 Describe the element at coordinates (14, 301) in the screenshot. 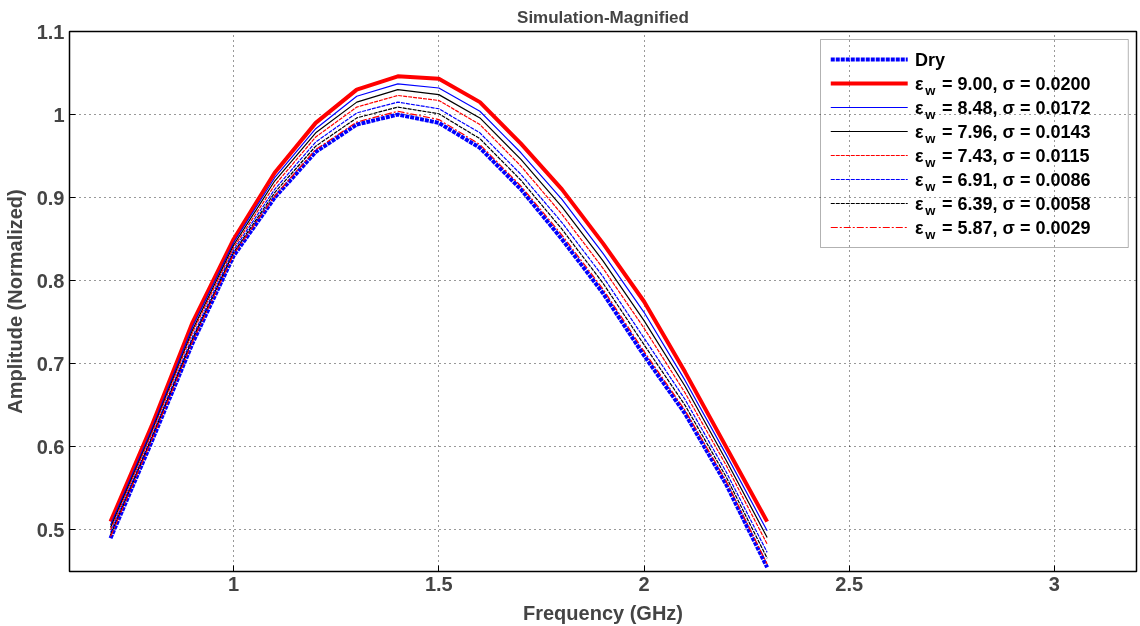

I see `y-axis-title: Amplitude (Normalized)` at that location.